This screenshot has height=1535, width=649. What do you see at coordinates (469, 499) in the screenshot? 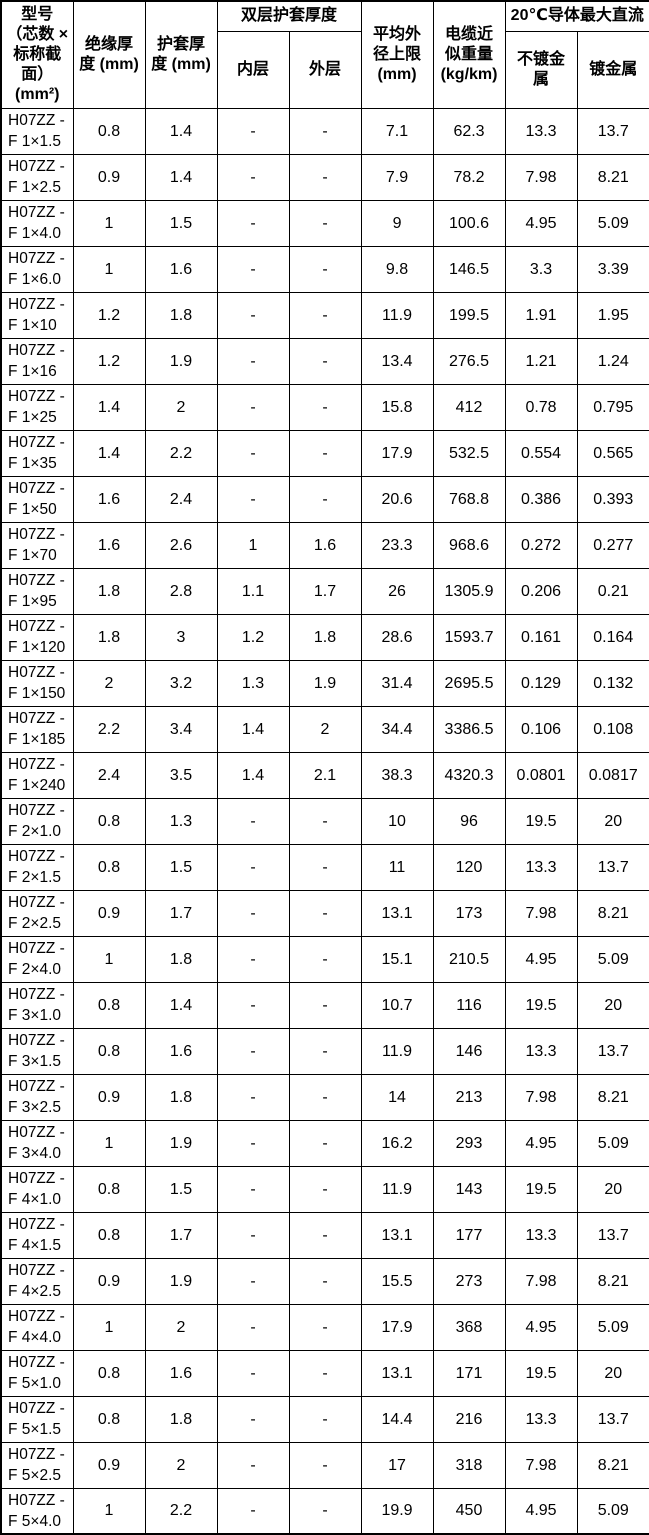
I see `cell-weight: 768.8` at bounding box center [469, 499].